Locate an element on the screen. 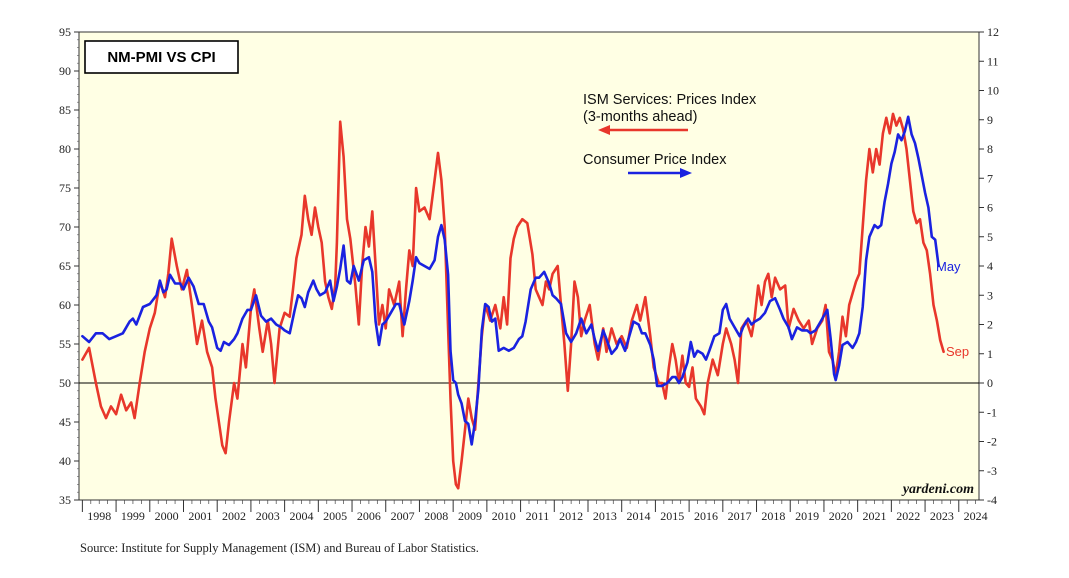  left-tick-label: 65 is located at coordinates (65, 266).